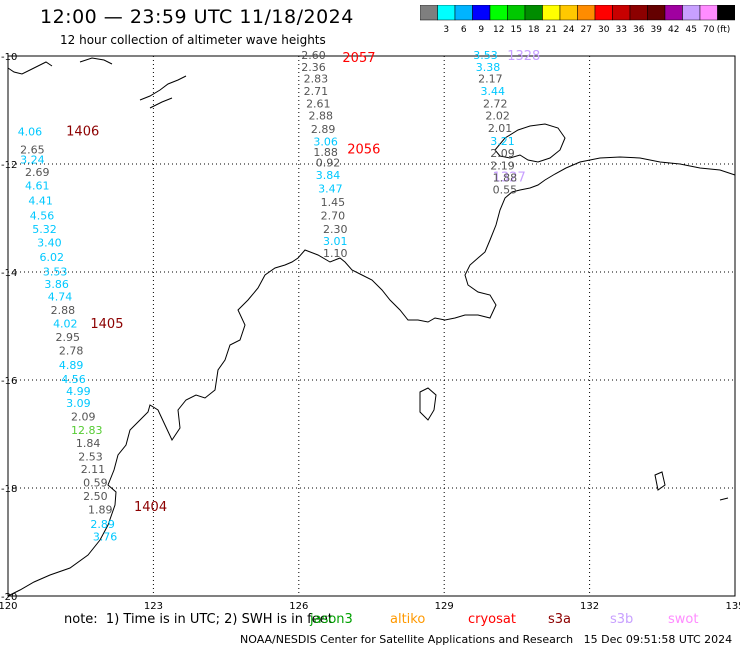 The height and width of the screenshot is (650, 740). I want to click on wave-height-label: 6.02, so click(52, 257).